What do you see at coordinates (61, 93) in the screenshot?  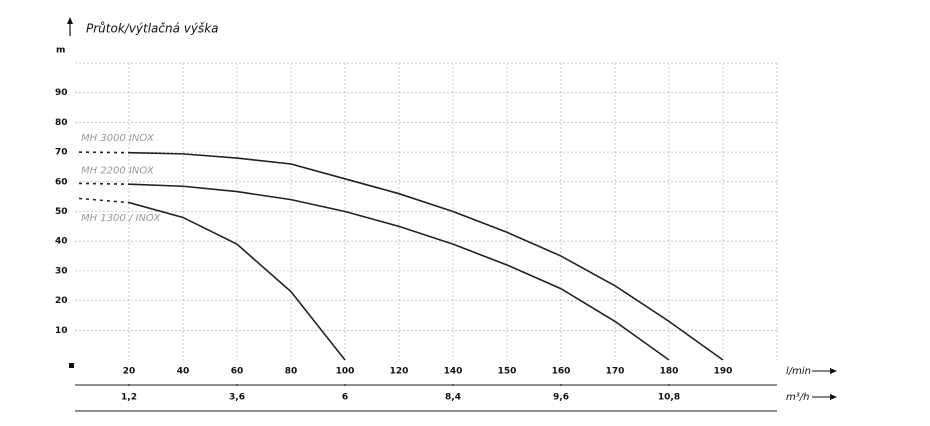 I see `y-tick-label: 90` at bounding box center [61, 93].